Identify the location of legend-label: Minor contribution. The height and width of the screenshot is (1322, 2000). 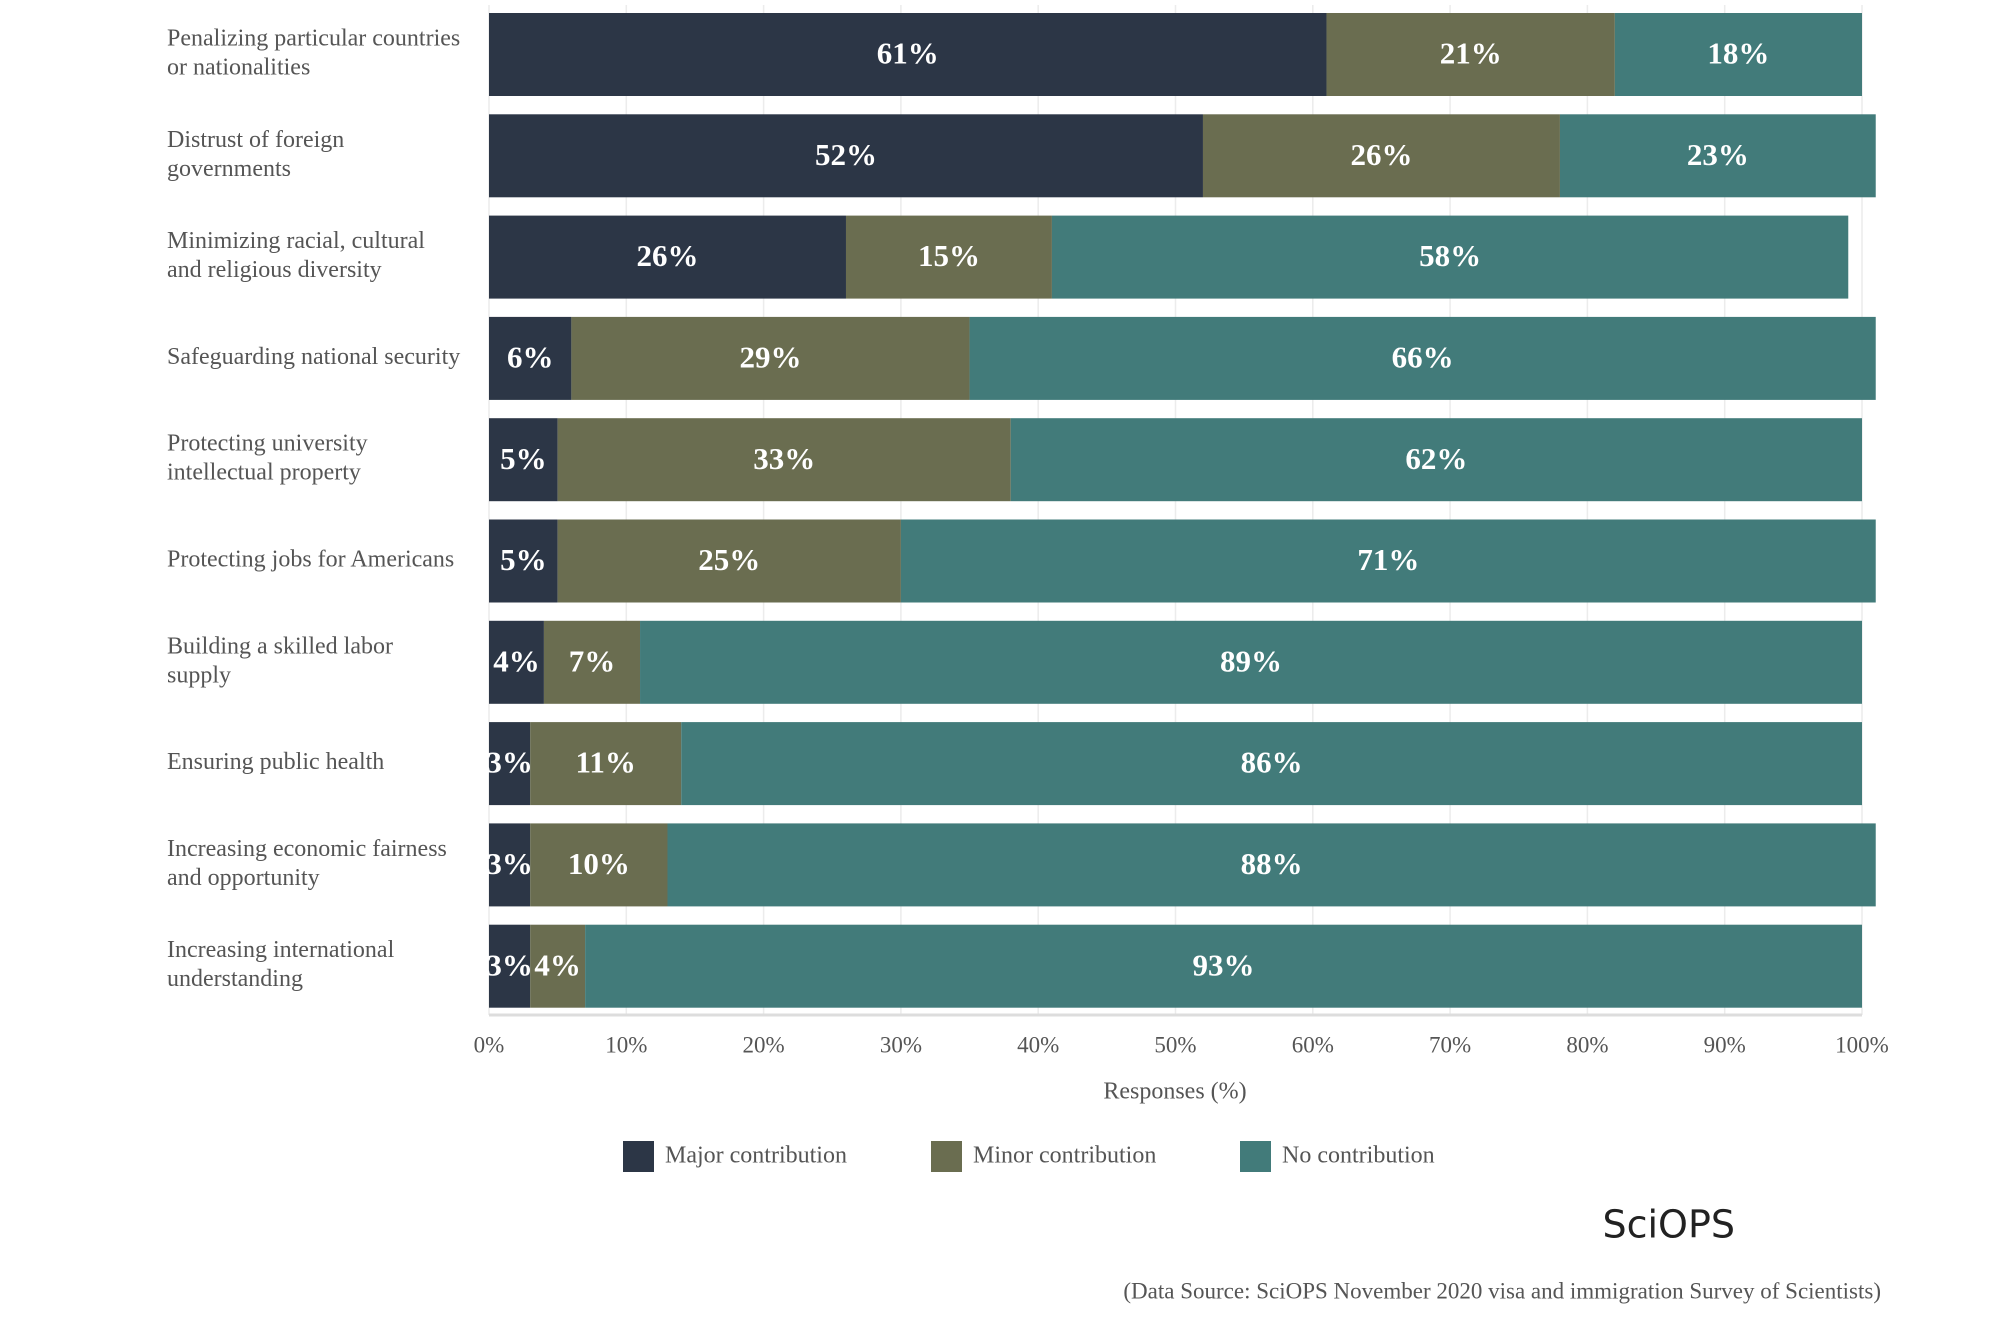
(1064, 1156).